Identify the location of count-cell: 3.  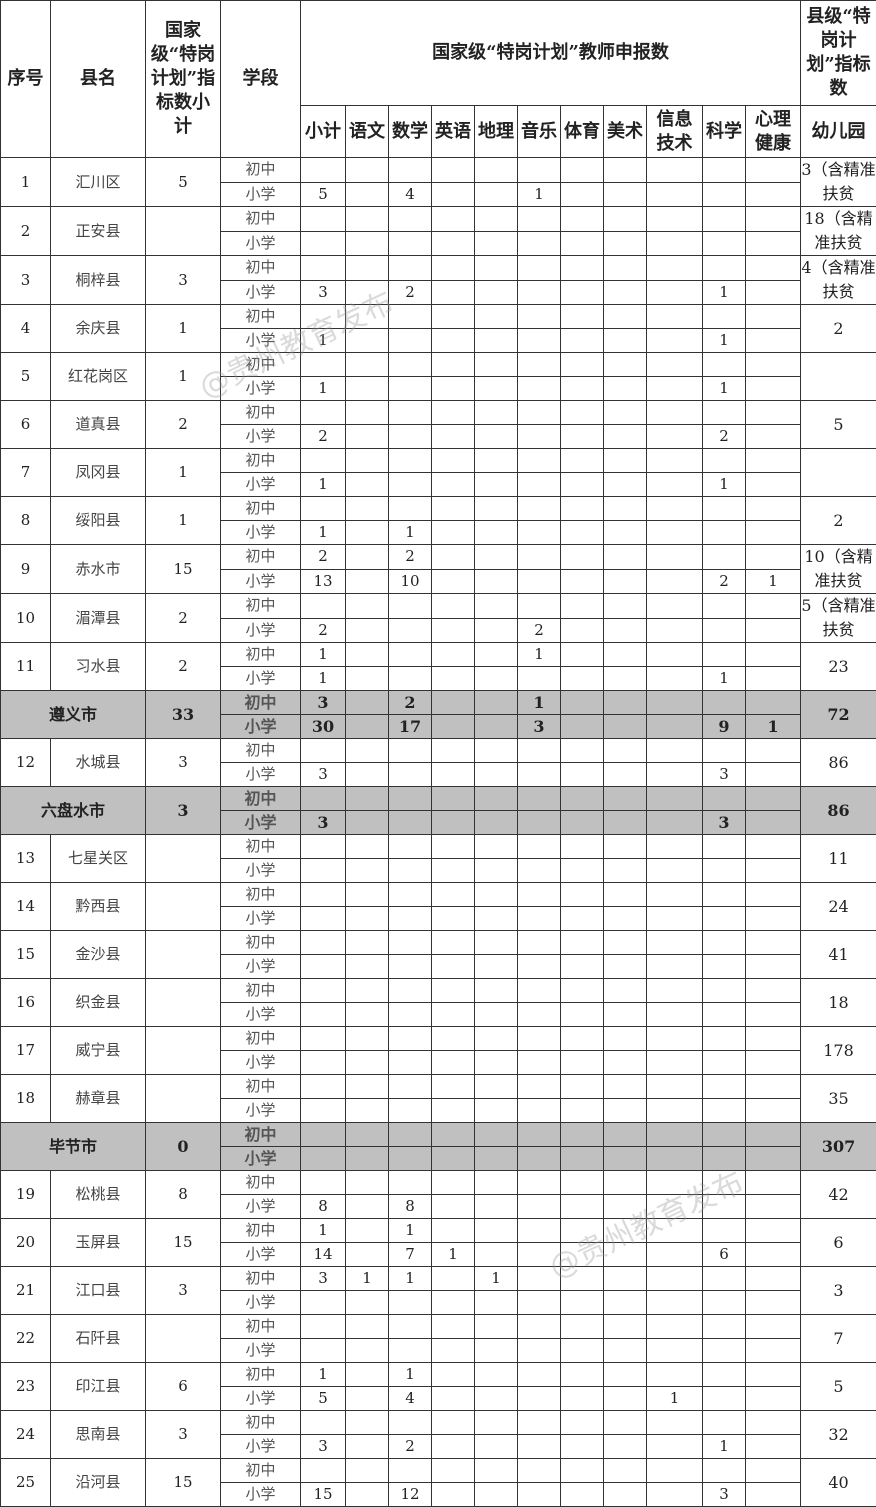
(724, 775).